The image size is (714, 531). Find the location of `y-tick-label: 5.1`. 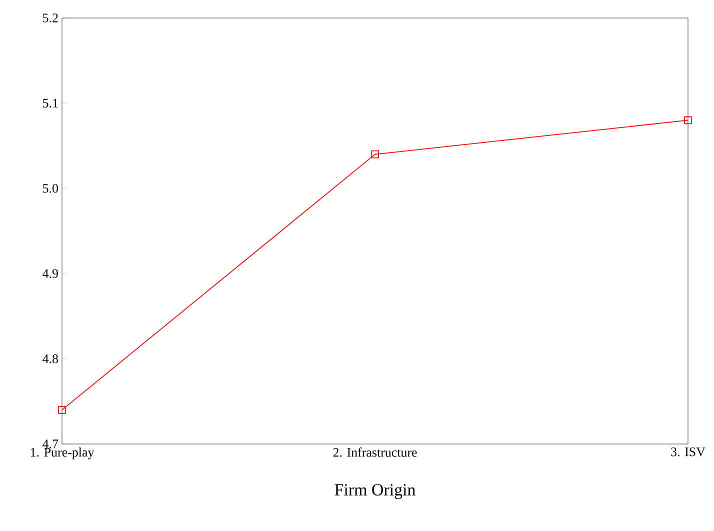

y-tick-label: 5.1 is located at coordinates (50, 103).